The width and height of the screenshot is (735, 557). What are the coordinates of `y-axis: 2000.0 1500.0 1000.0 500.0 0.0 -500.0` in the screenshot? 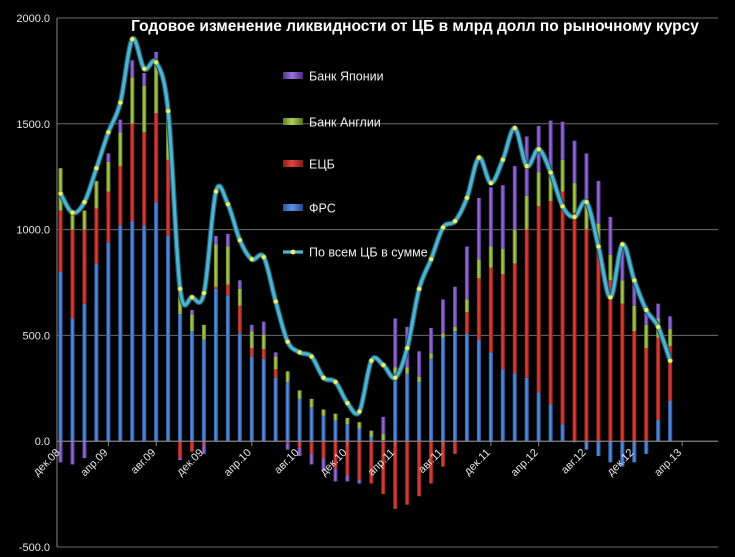 It's located at (37, 283).